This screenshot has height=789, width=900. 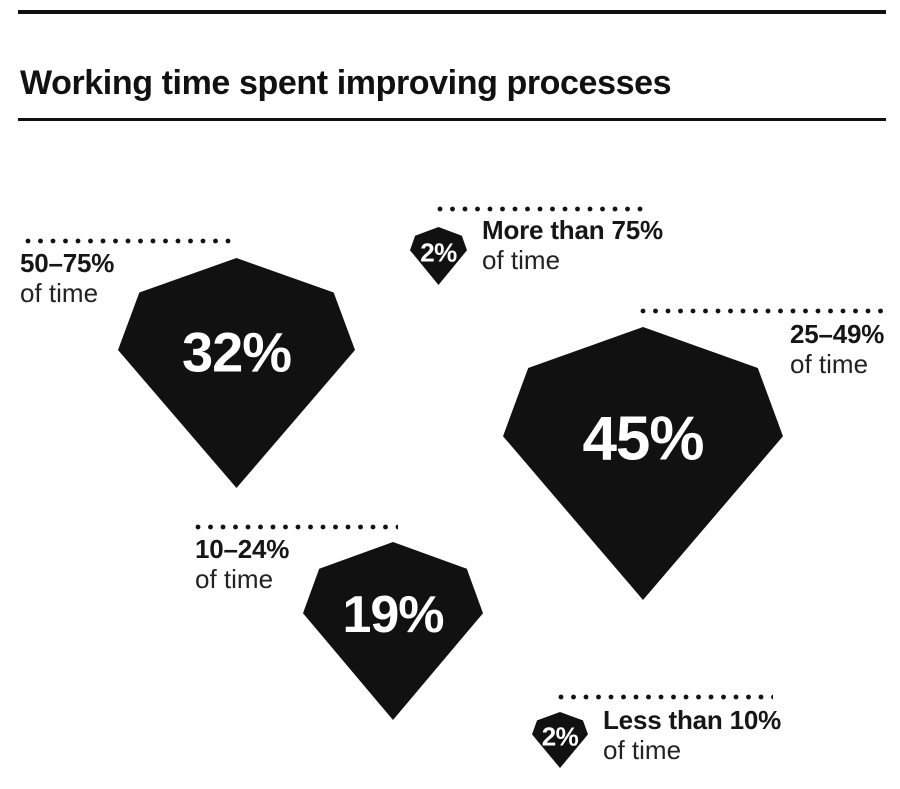 I want to click on label-sub-10-24: of time, so click(x=234, y=579).